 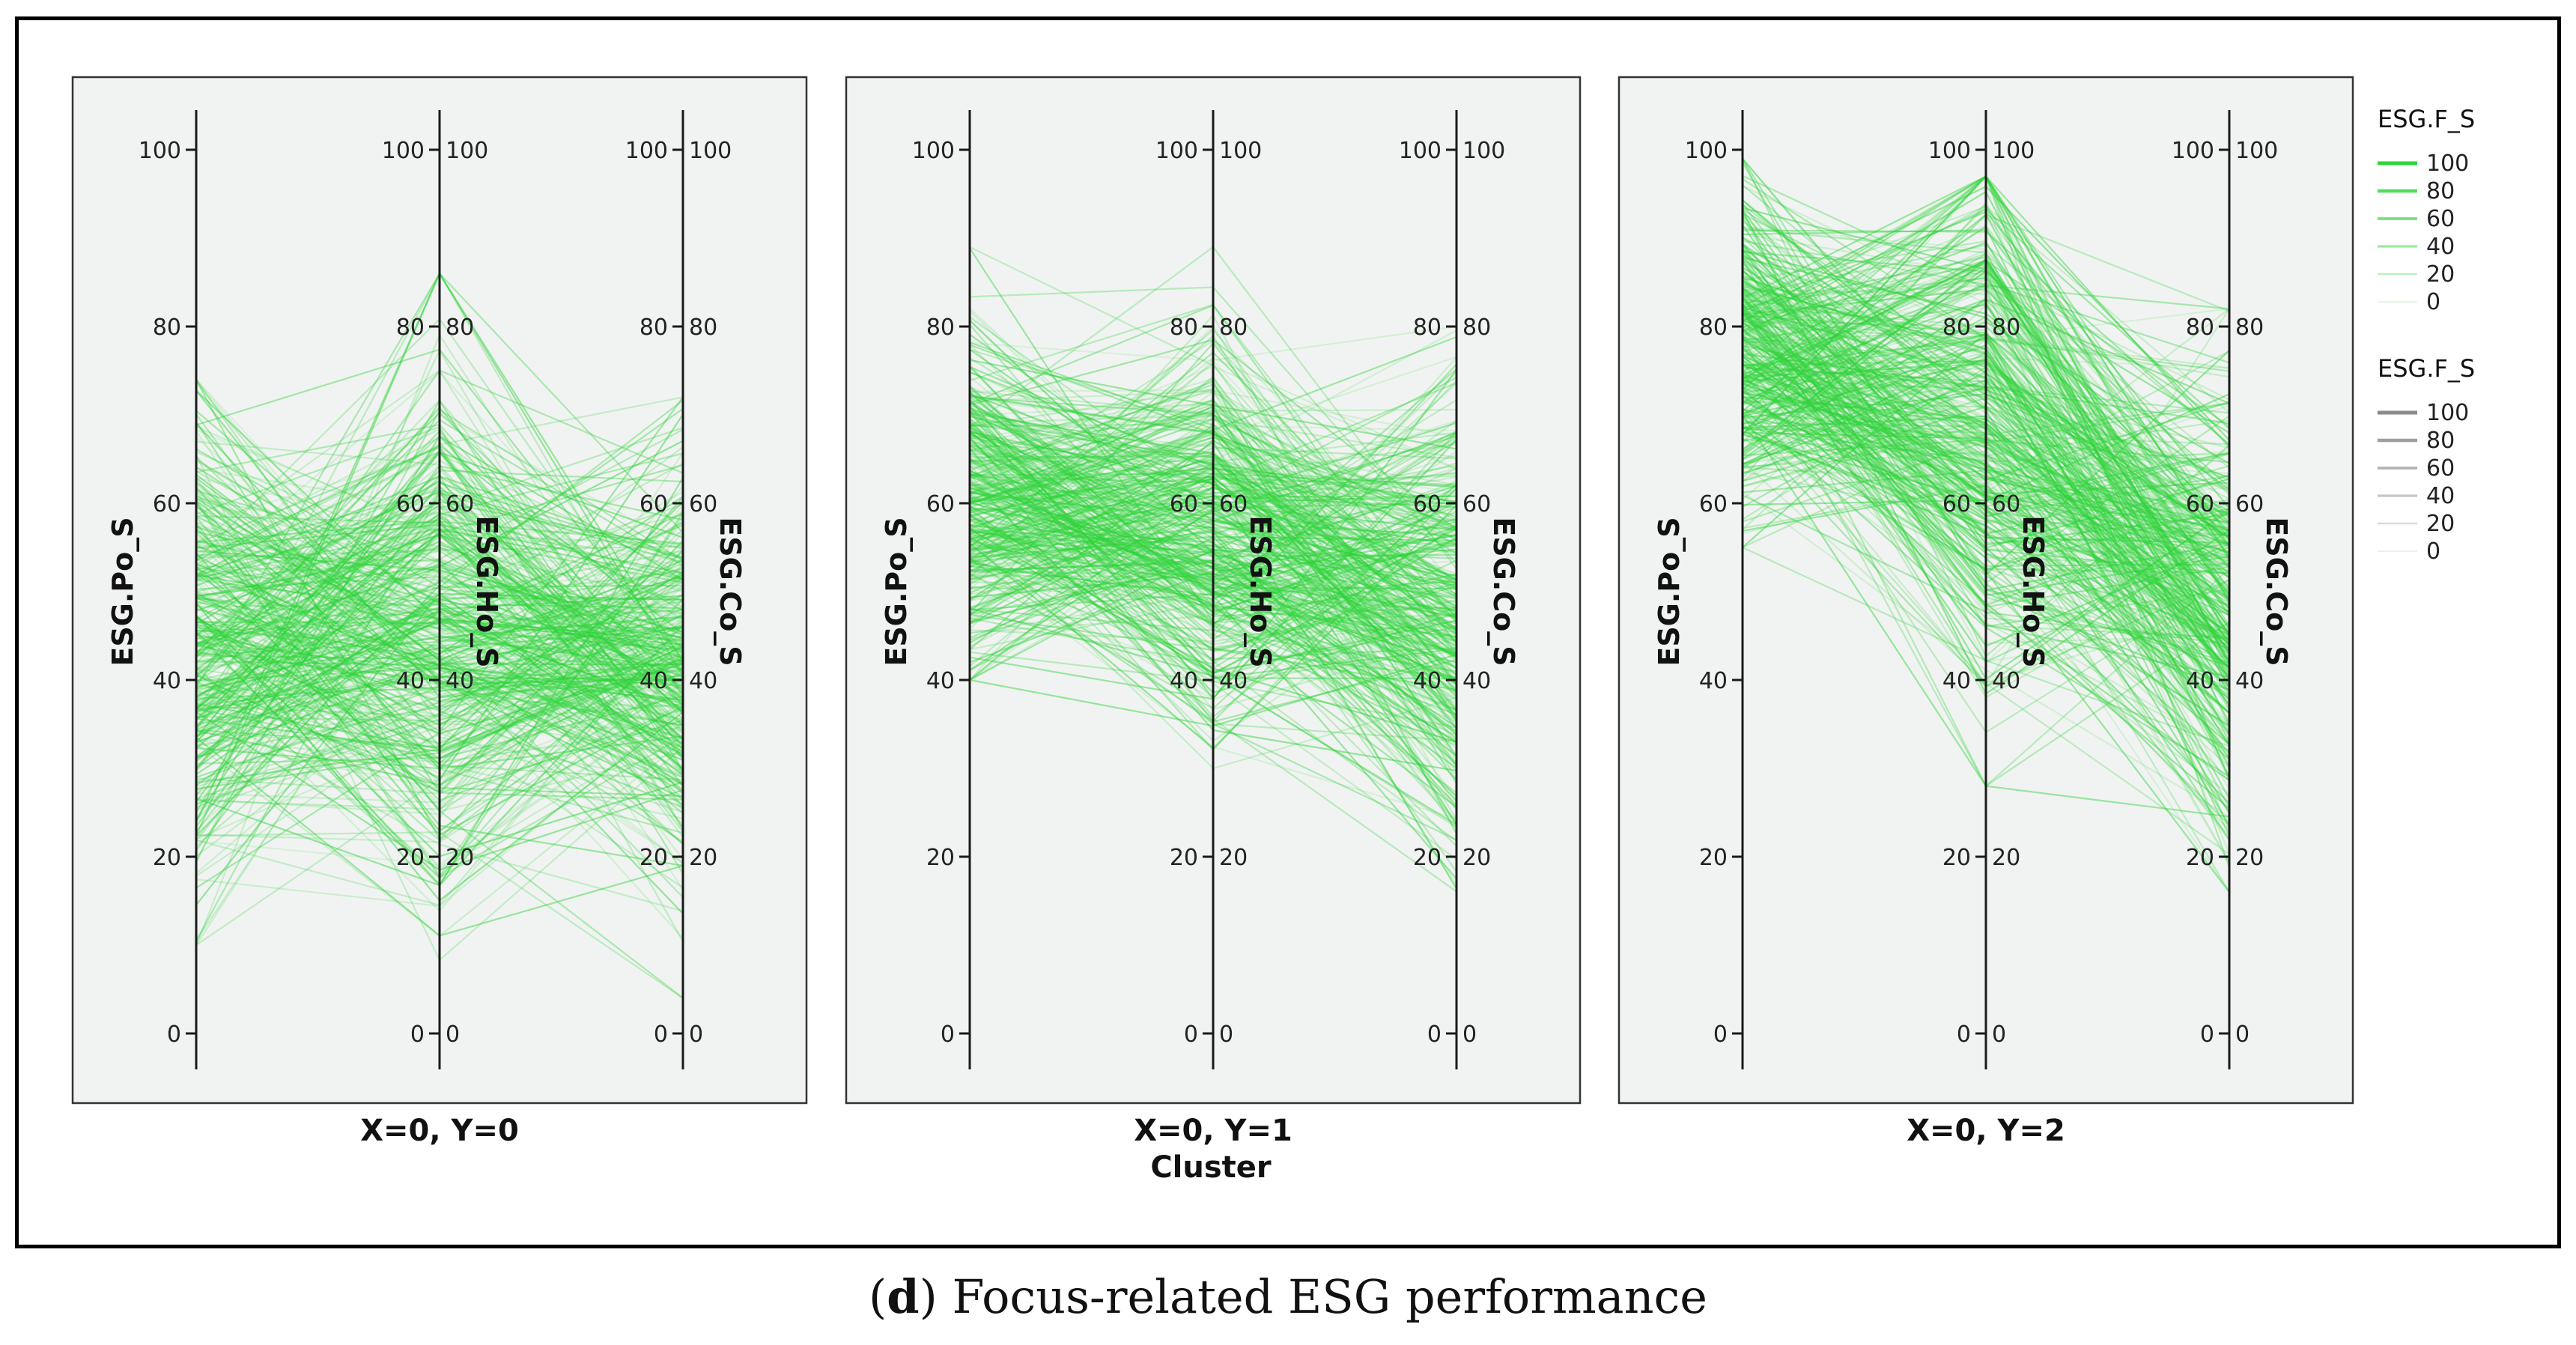 I want to click on x-axis-title: Cluster, so click(x=1211, y=1167).